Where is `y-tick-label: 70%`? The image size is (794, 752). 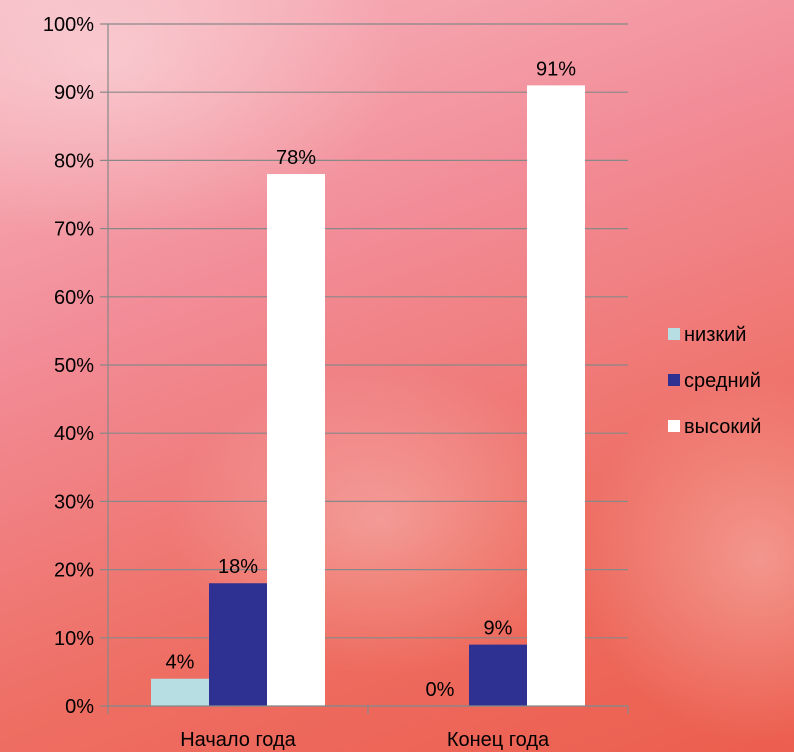
y-tick-label: 70% is located at coordinates (74, 230).